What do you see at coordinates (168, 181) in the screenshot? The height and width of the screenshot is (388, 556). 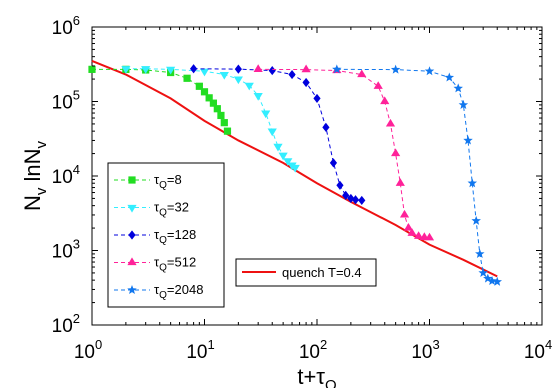 I see `legend-label-0: τQ=8` at bounding box center [168, 181].